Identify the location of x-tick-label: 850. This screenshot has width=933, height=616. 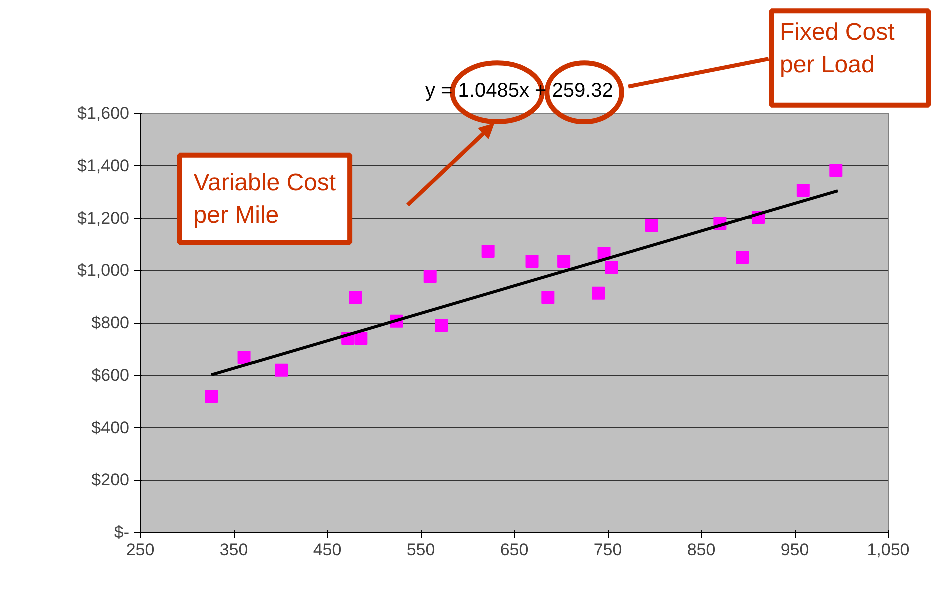
(701, 550).